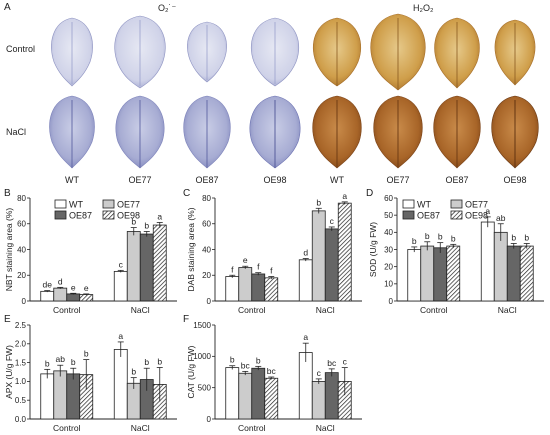 This screenshot has height=435, width=550. What do you see at coordinates (140, 132) in the screenshot?
I see `leaf-nbt-nacl-oe77` at bounding box center [140, 132].